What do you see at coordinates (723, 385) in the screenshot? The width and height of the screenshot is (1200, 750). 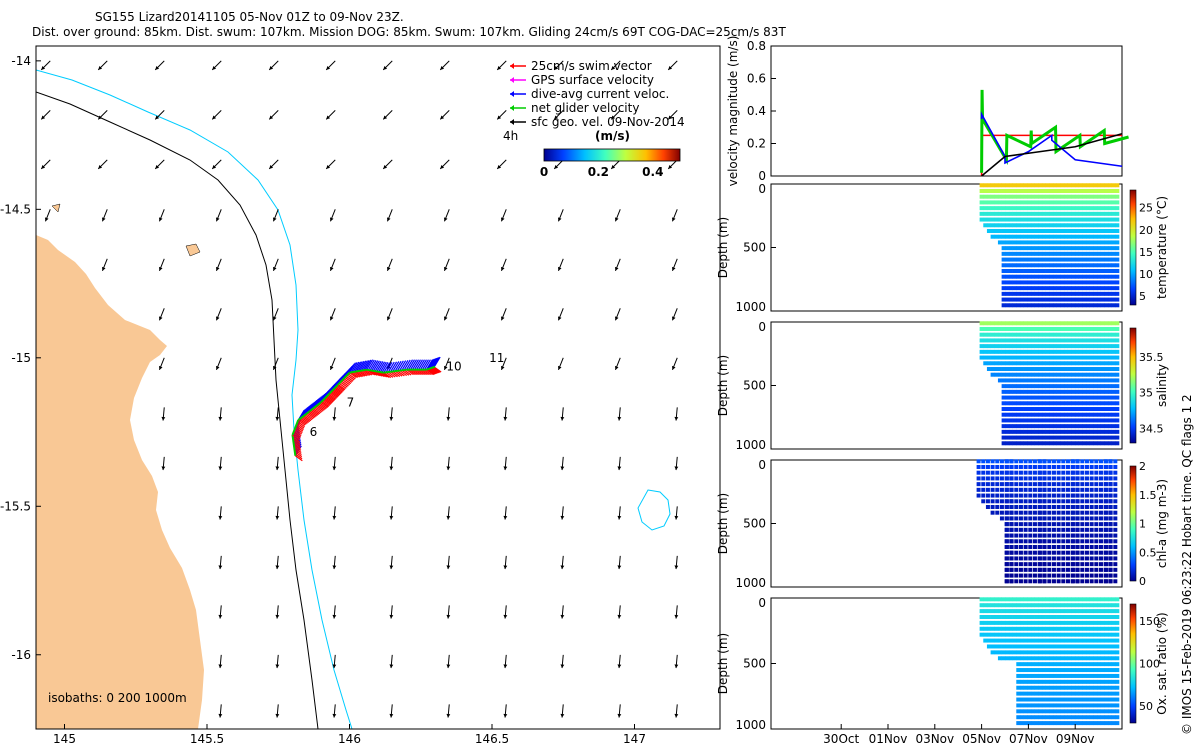 I see `profile-ylabel: Depth (m)` at bounding box center [723, 385].